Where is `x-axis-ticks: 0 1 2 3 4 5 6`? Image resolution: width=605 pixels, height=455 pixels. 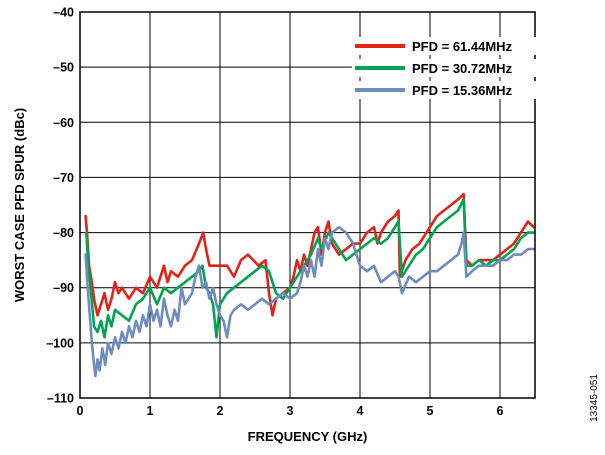
x-axis-ticks: 0 1 2 3 4 5 6 is located at coordinates (290, 411).